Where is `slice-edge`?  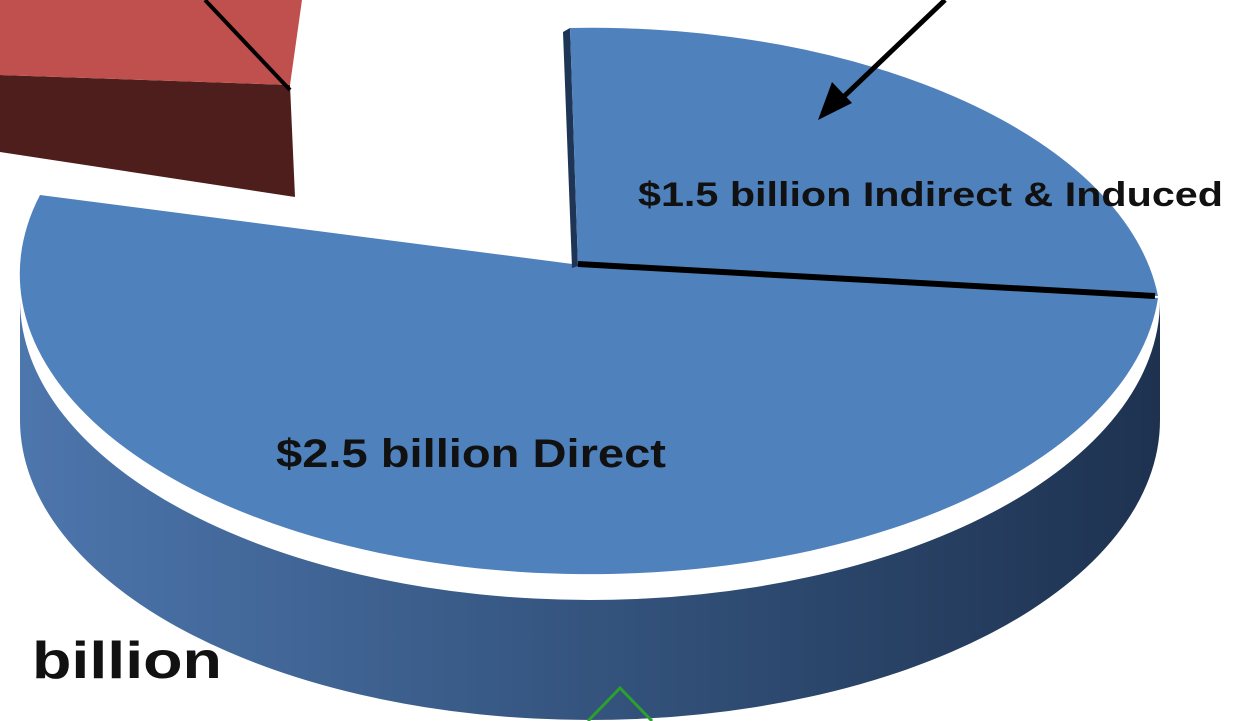 slice-edge is located at coordinates (866, 280).